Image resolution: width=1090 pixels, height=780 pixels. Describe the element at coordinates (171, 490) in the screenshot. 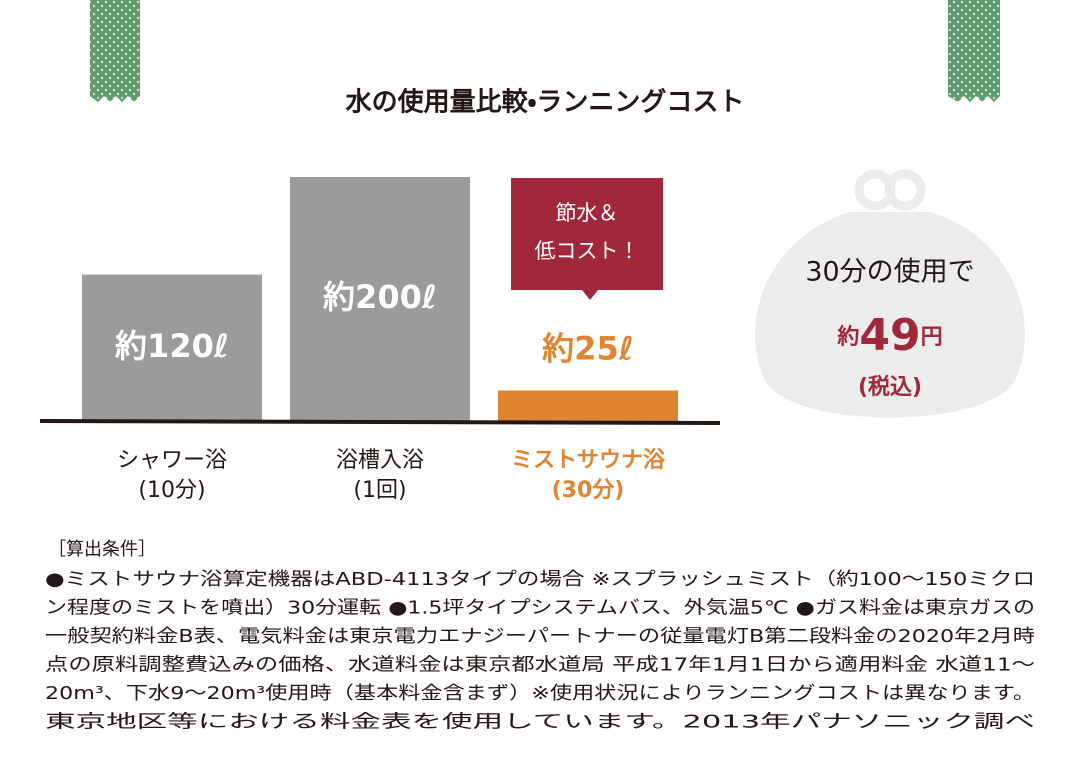

I see `category-note: (10分)` at that location.